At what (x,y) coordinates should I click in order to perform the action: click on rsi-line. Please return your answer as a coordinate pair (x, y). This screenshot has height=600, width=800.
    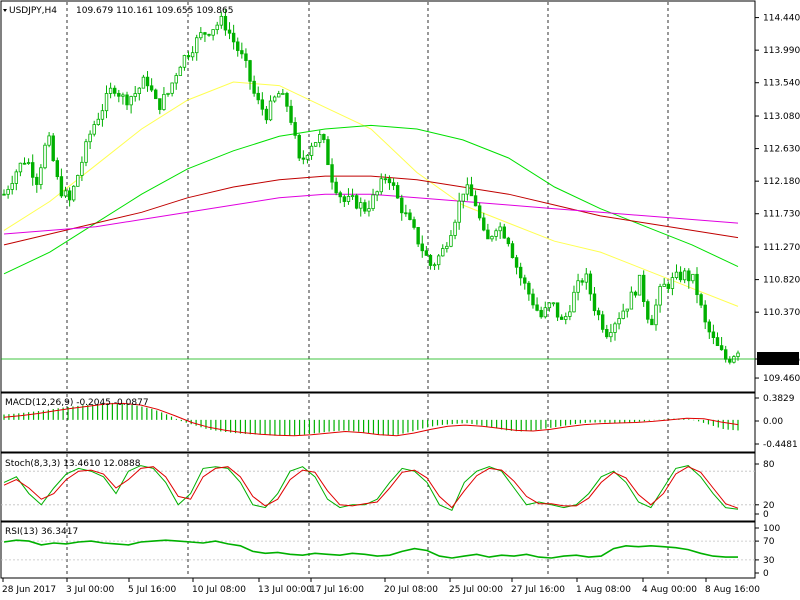
    Looking at the image, I should click on (370, 549).